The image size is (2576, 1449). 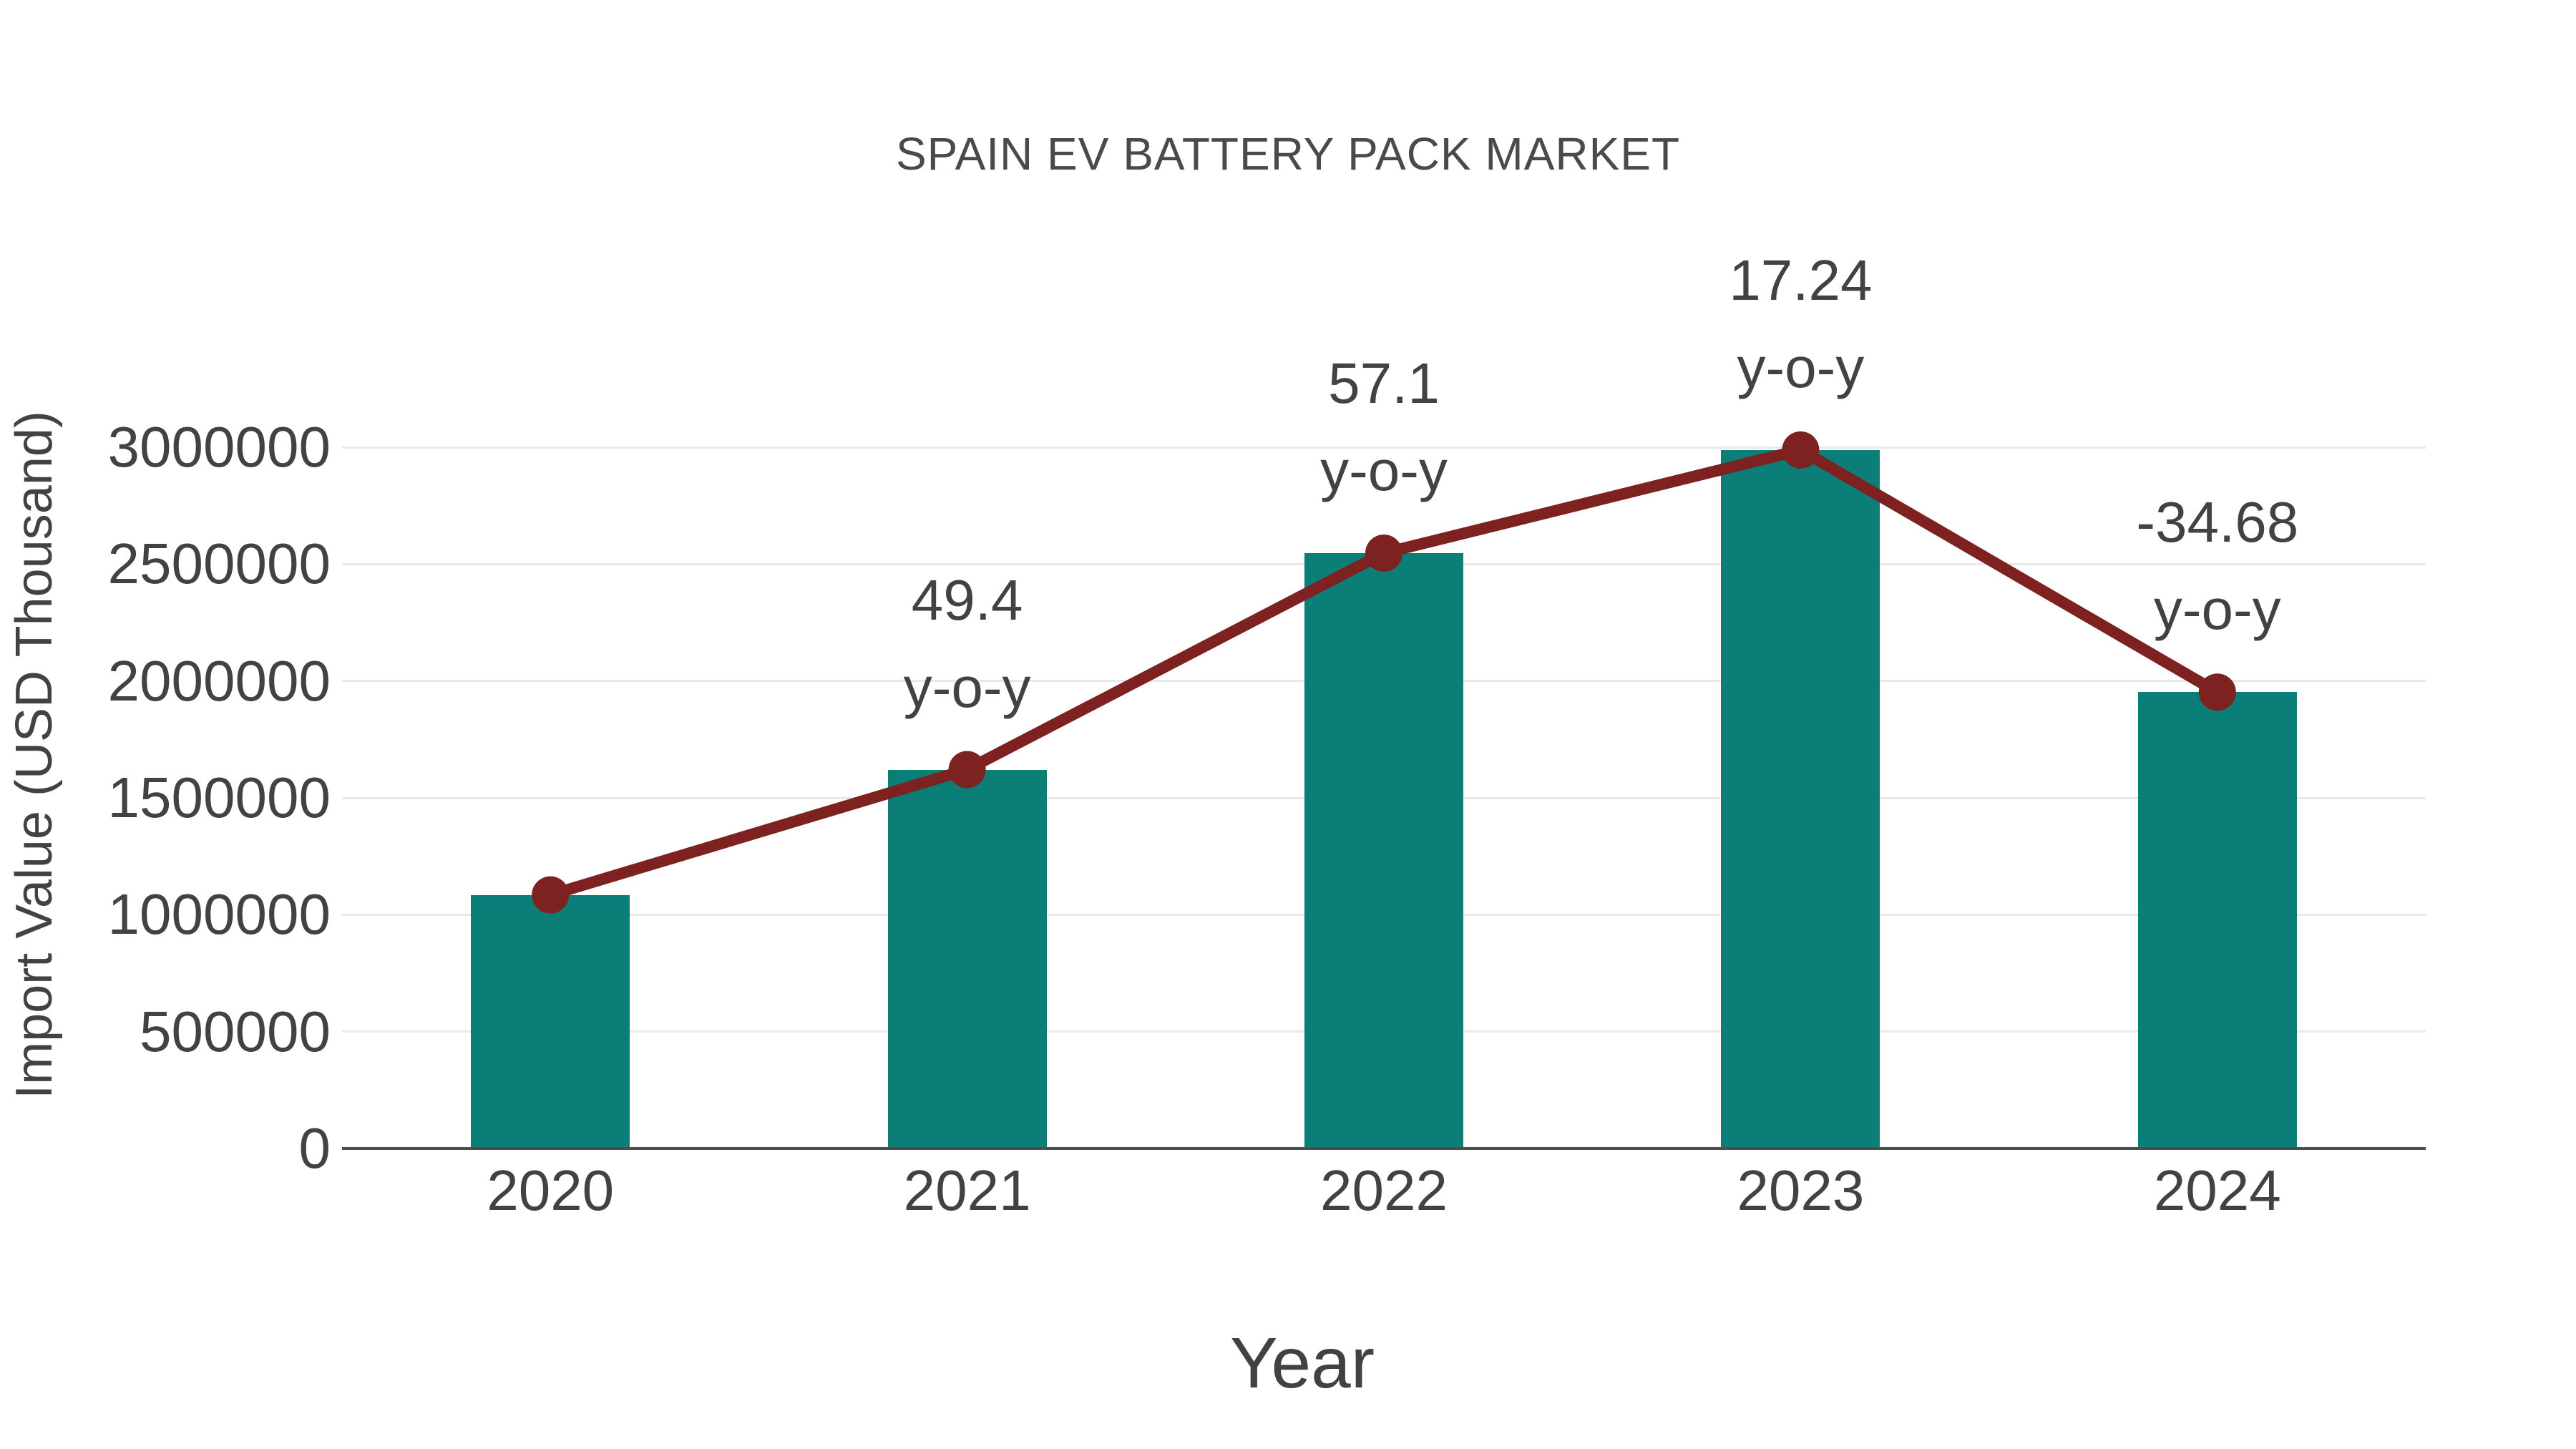 What do you see at coordinates (551, 1190) in the screenshot?
I see `x-tick-label-2020: 2020` at bounding box center [551, 1190].